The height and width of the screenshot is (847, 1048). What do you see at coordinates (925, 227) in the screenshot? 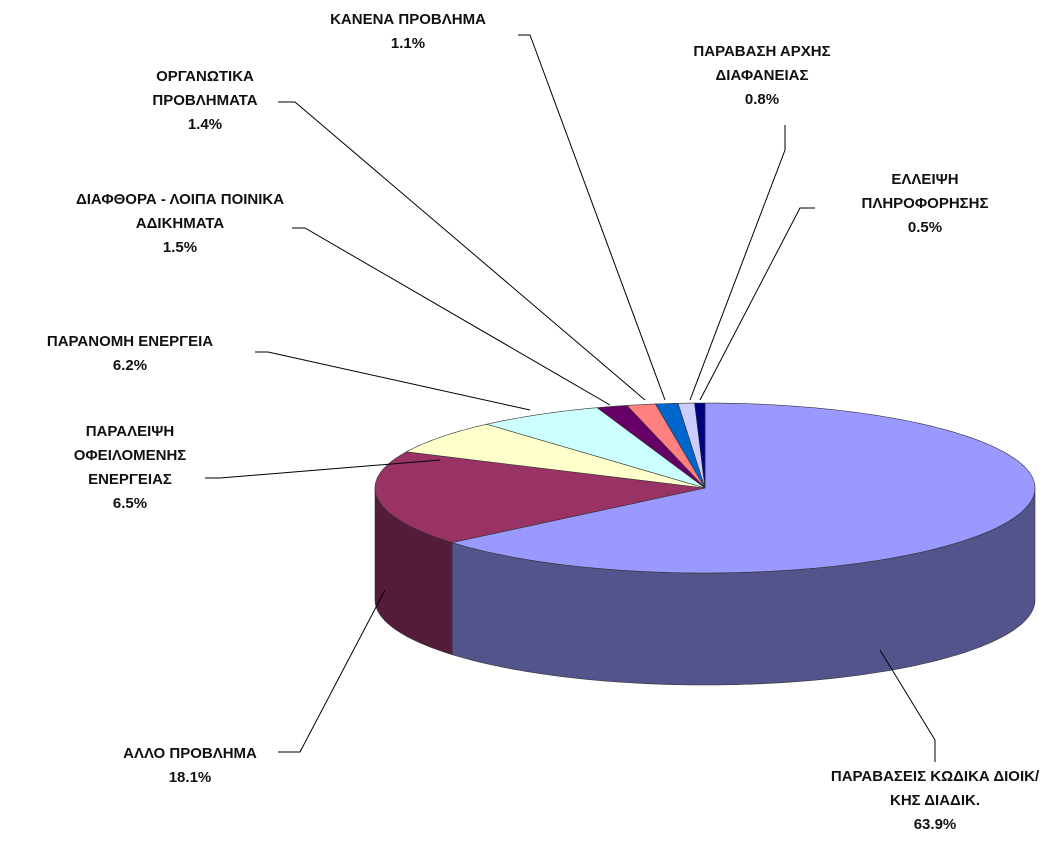
I see `value-label: 0.5%` at bounding box center [925, 227].